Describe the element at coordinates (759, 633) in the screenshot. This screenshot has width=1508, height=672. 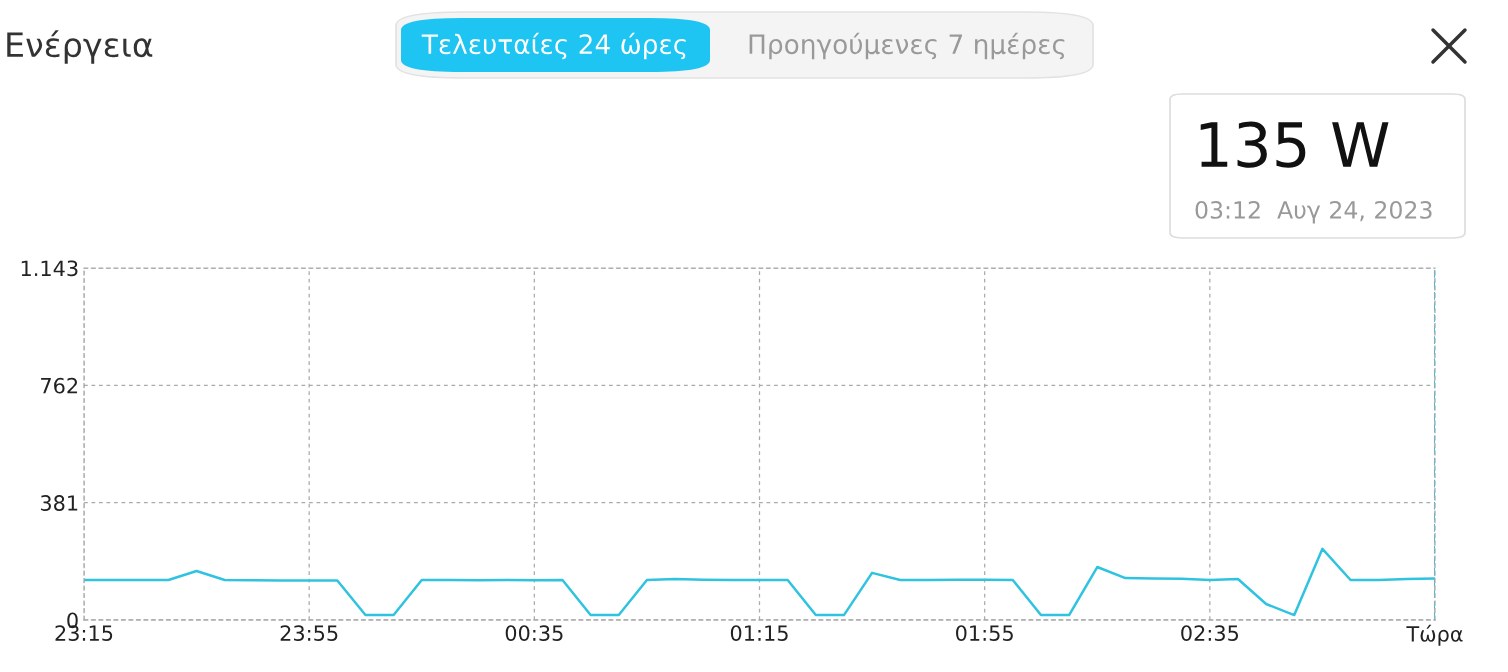
I see `x-tick-label: 01:15` at that location.